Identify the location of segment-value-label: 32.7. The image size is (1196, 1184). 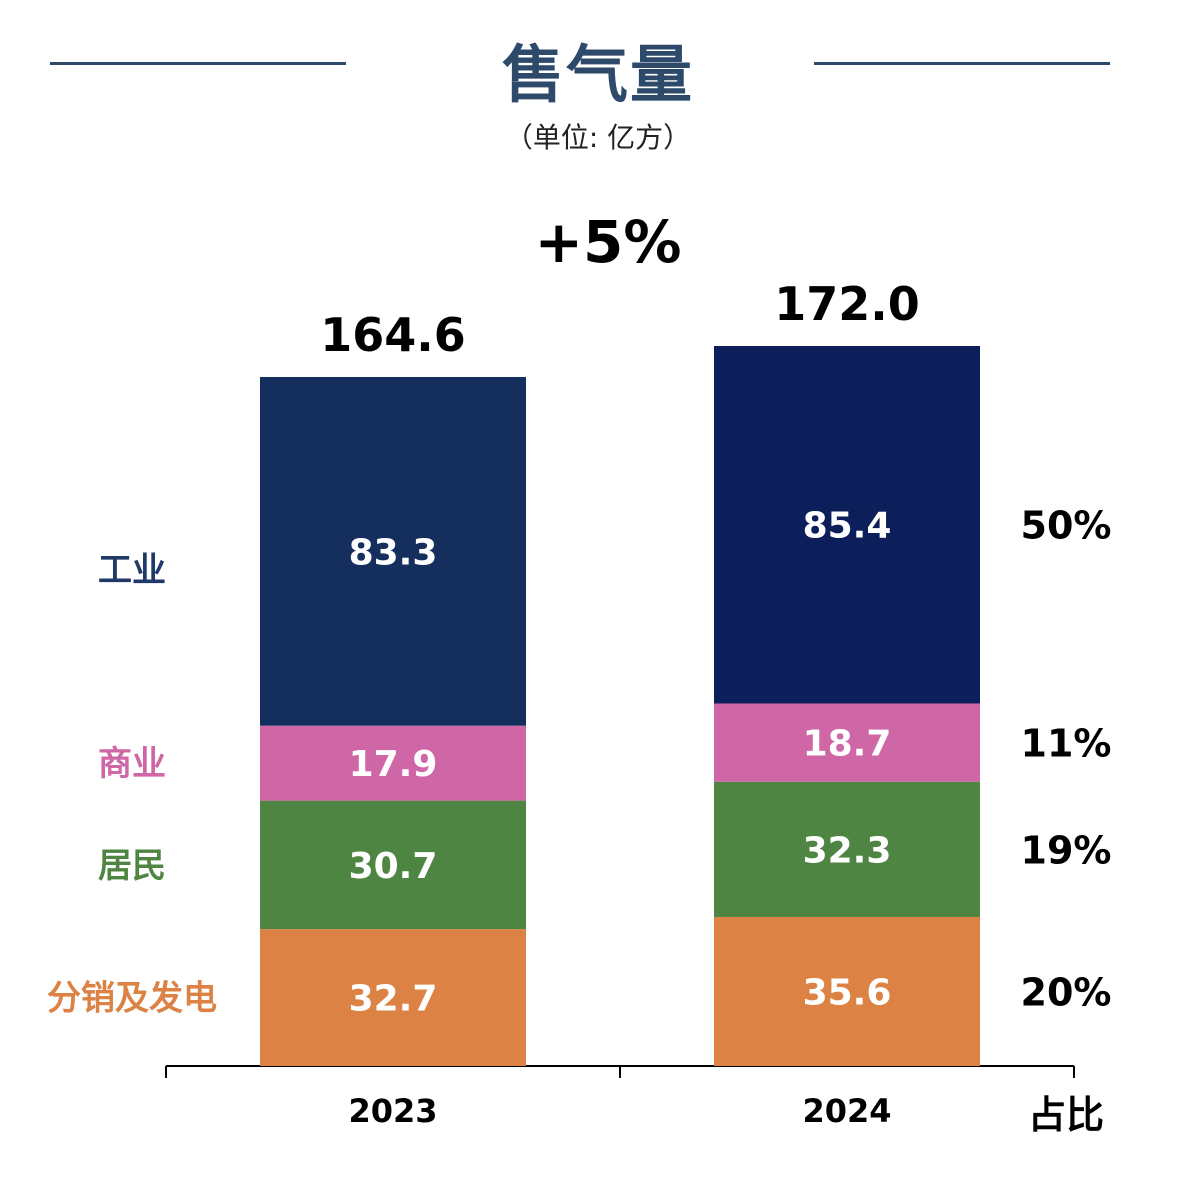
(393, 999).